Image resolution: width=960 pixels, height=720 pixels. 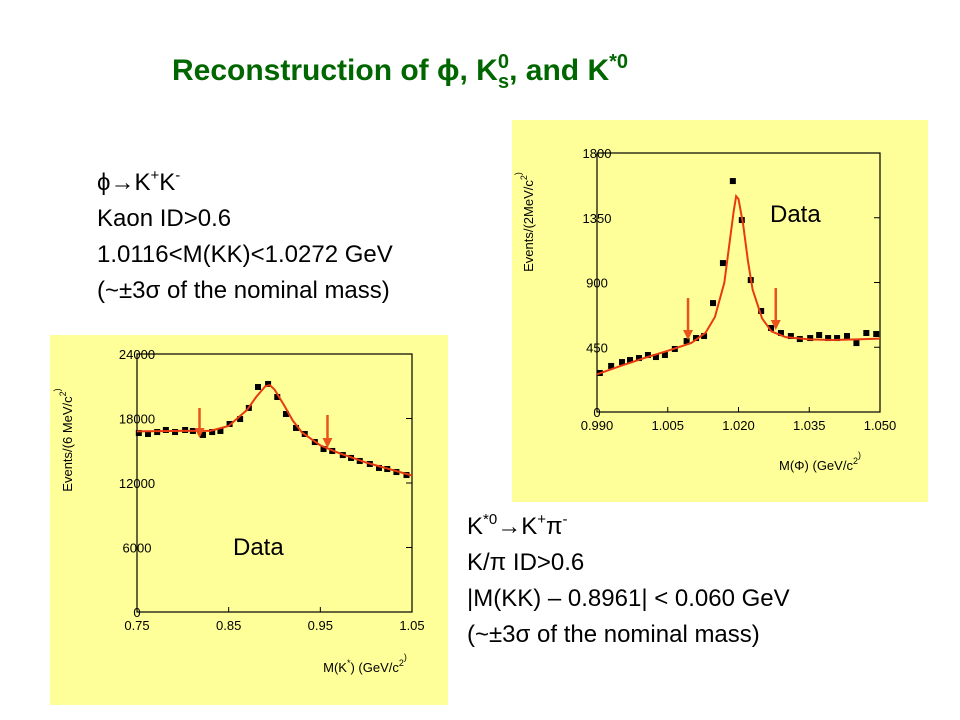 What do you see at coordinates (816, 465) in the screenshot?
I see `x-axis-label-part: M(Φ) (GeV/c` at bounding box center [816, 465].